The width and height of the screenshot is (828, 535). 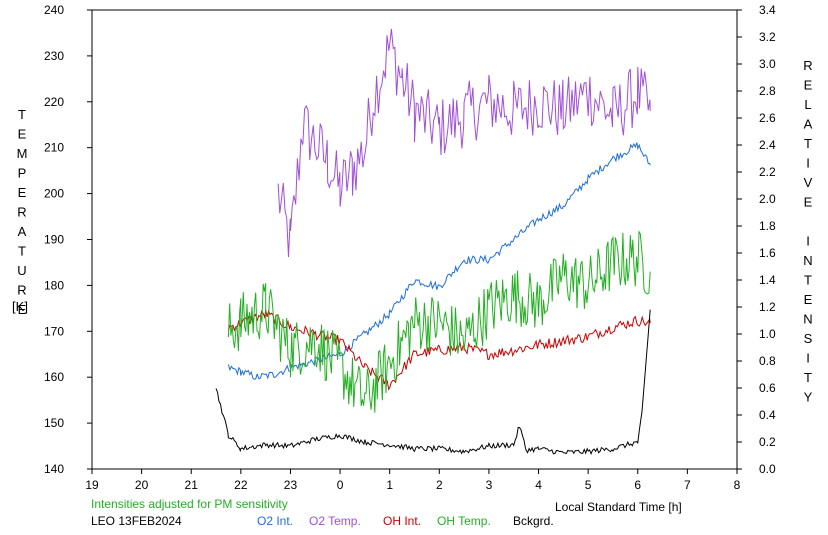 What do you see at coordinates (767, 469) in the screenshot?
I see `y-right-tick-label: 0.0` at bounding box center [767, 469].